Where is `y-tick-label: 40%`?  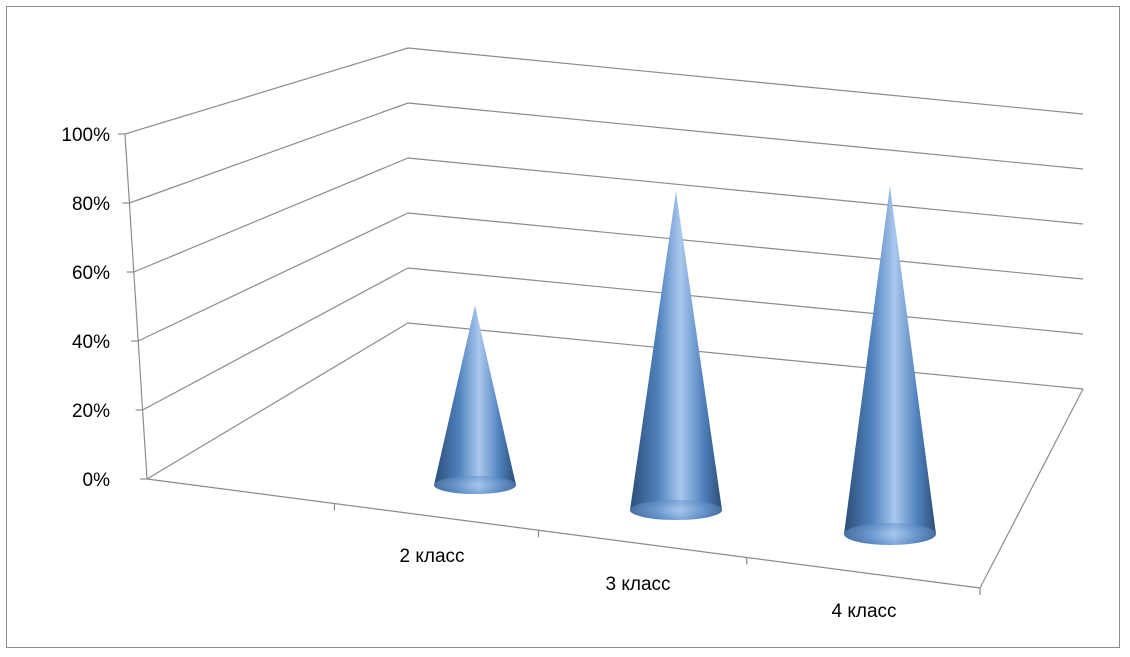
y-tick-label: 40% is located at coordinates (91, 342).